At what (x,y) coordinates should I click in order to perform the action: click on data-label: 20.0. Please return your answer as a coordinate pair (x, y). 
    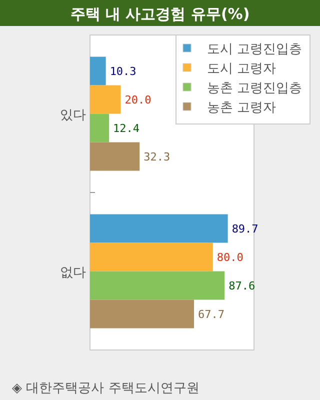
    Looking at the image, I should click on (138, 100).